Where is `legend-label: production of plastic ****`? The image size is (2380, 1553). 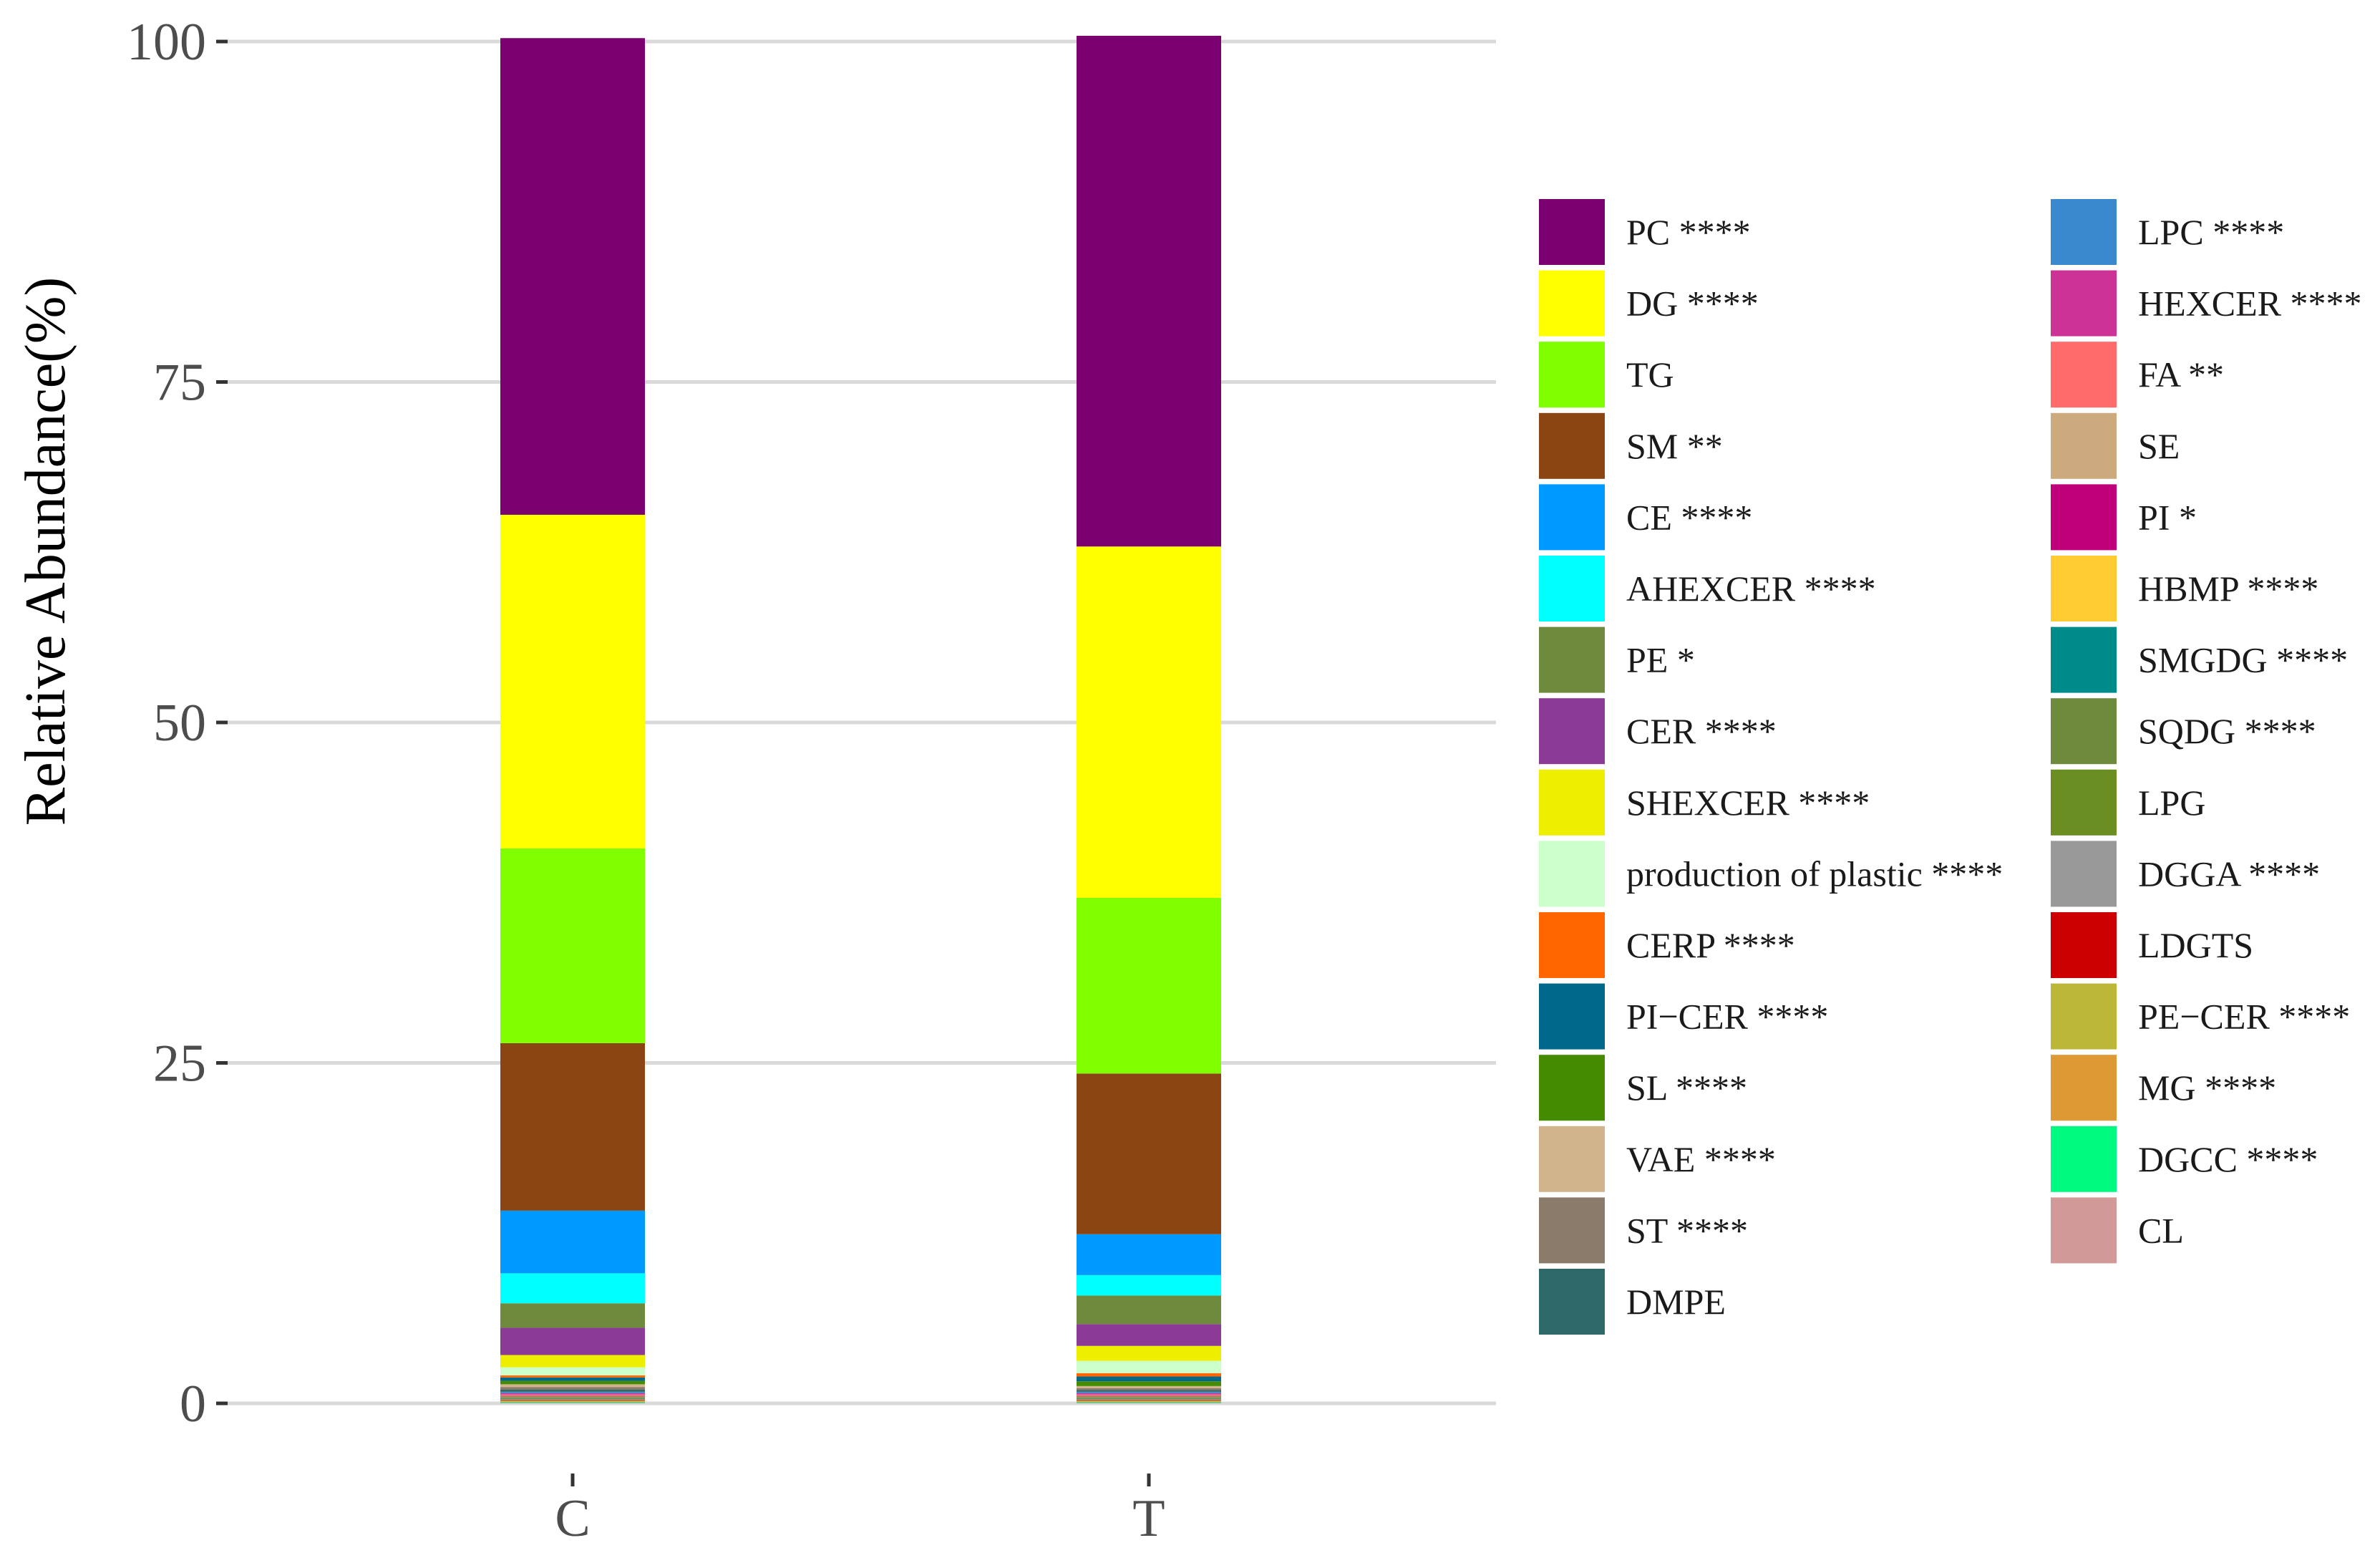
legend-label: production of plastic **** is located at coordinates (1814, 873).